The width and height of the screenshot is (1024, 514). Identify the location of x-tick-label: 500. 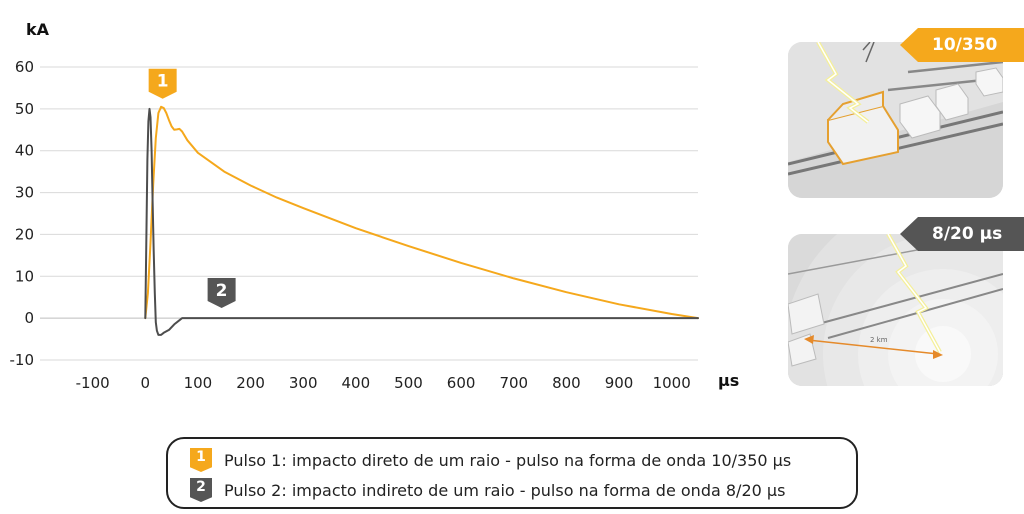
(408, 383).